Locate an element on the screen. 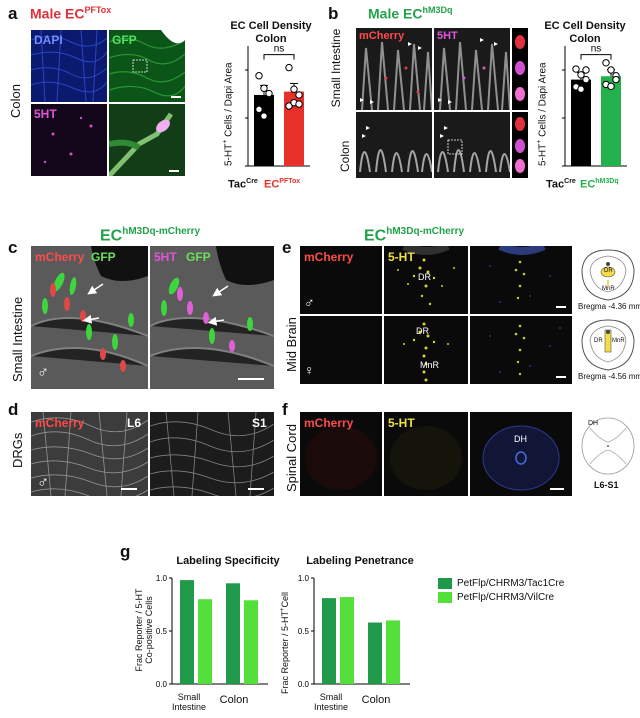 This screenshot has width=640, height=718. legend-item-tac1cre: PetFlp/CHRM3/Tac1Cre is located at coordinates (501, 583).